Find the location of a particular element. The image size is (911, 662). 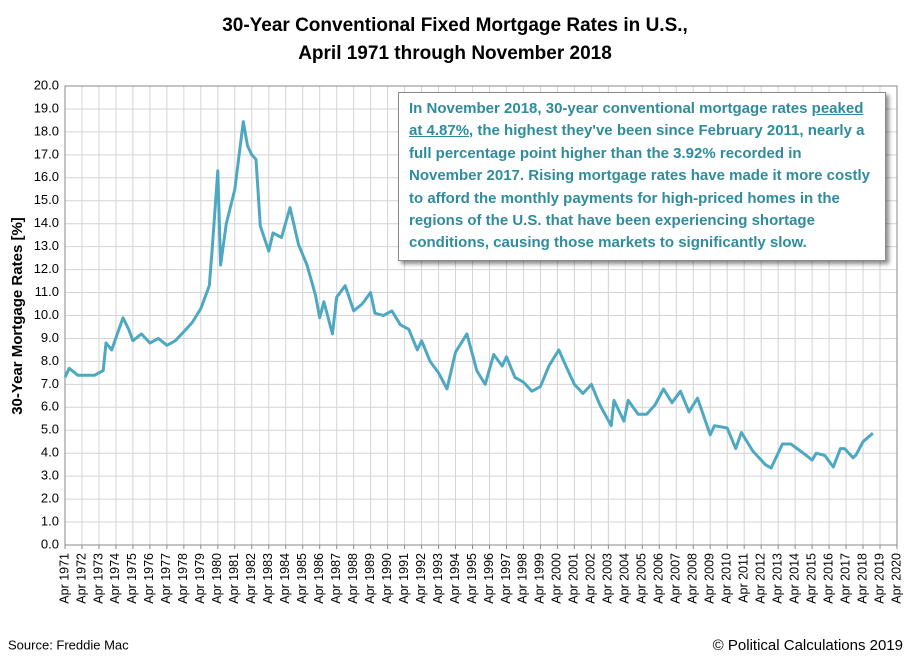

y-tick-label: 12.0 is located at coordinates (46, 268).